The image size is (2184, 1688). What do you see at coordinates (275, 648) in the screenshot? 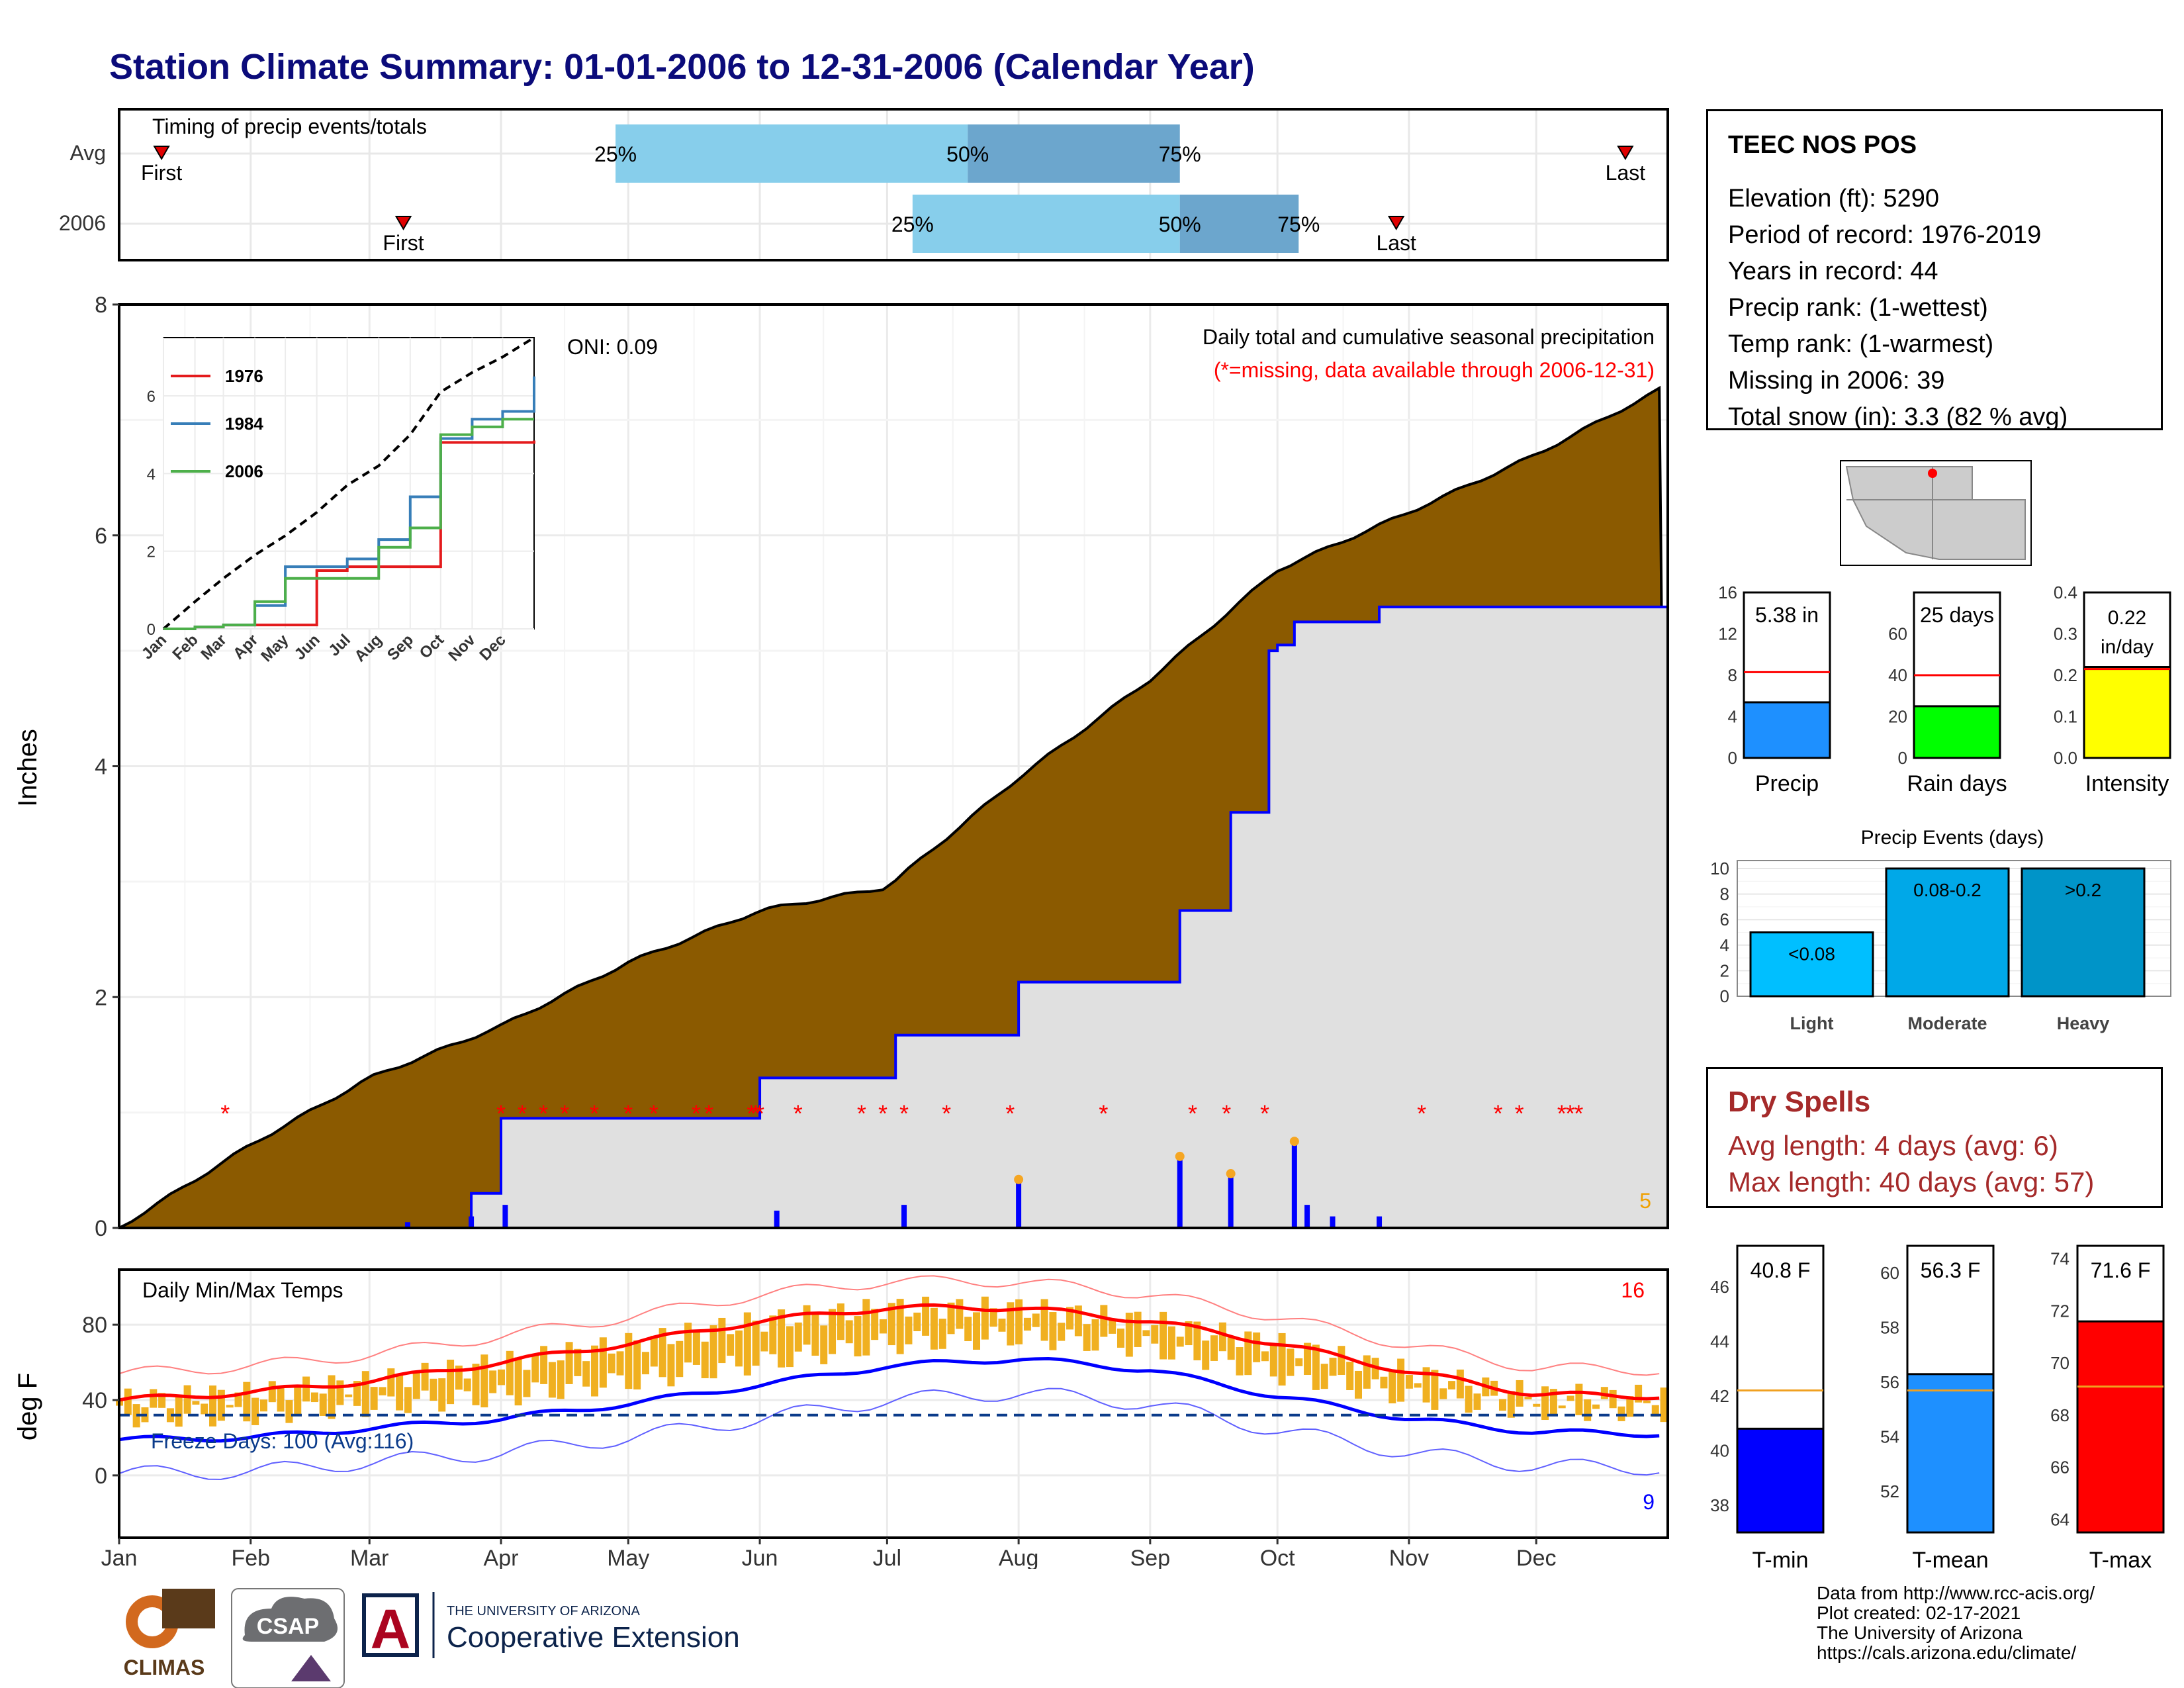
I see `inset-month-label: May` at bounding box center [275, 648].